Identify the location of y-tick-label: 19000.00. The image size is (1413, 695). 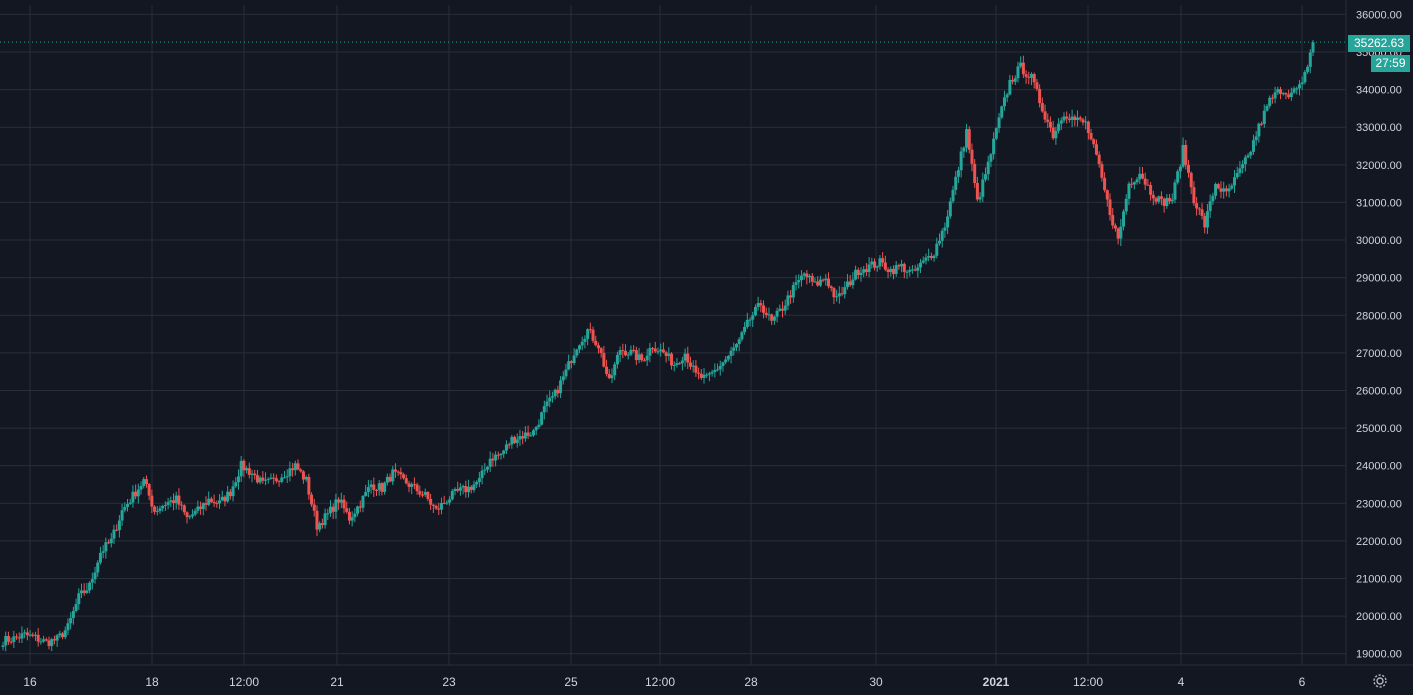
(1379, 655).